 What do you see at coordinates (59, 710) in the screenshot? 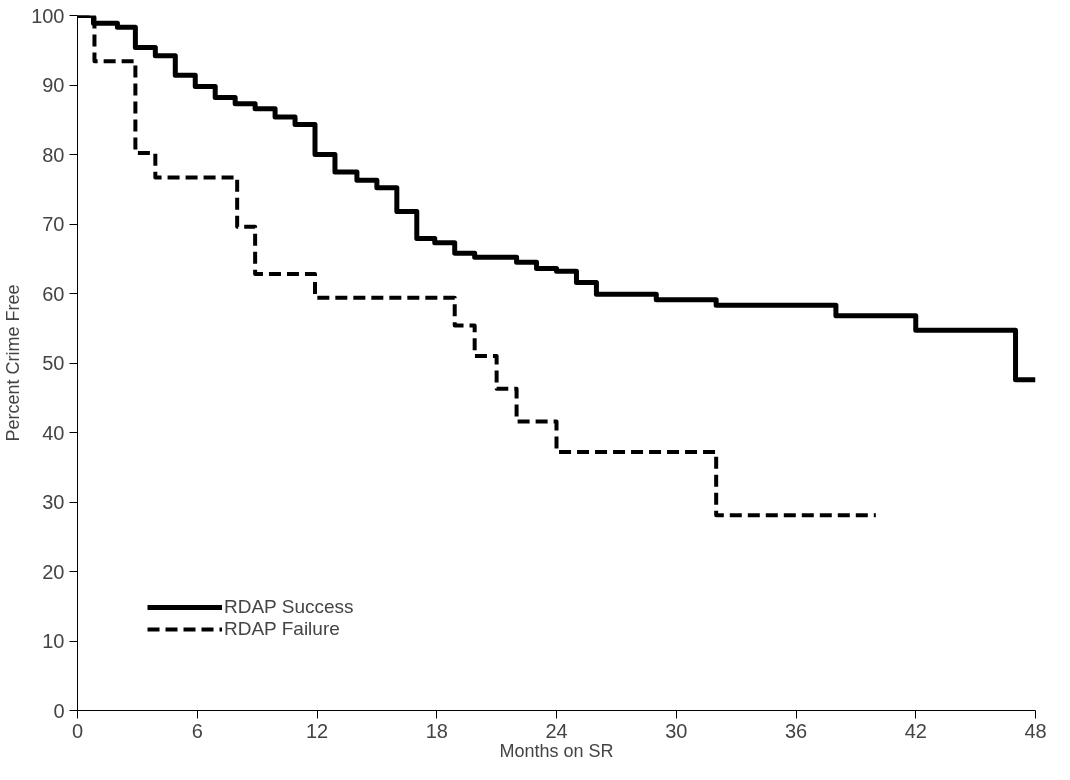
I see `y-tick-label: 0` at bounding box center [59, 710].